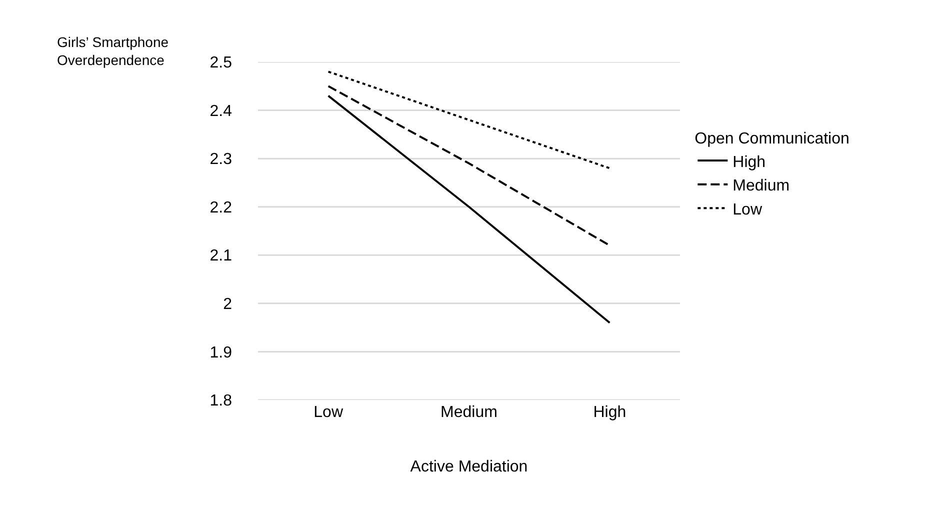 The height and width of the screenshot is (507, 947). I want to click on legend-title: Open Communication, so click(772, 139).